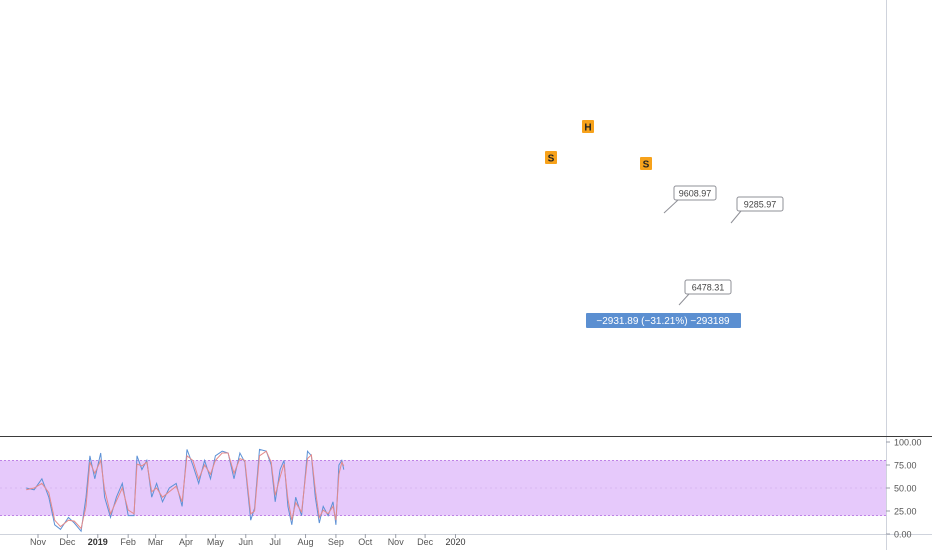 The width and height of the screenshot is (932, 555). Describe the element at coordinates (443, 488) in the screenshot. I see `oscillator-band` at that location.